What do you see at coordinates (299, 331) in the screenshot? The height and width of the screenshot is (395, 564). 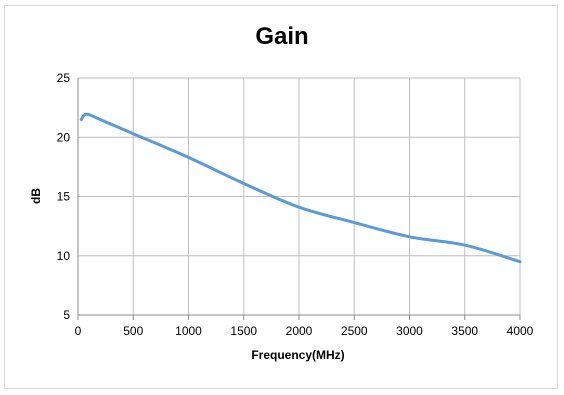 I see `x-tick-label: 2000` at bounding box center [299, 331].